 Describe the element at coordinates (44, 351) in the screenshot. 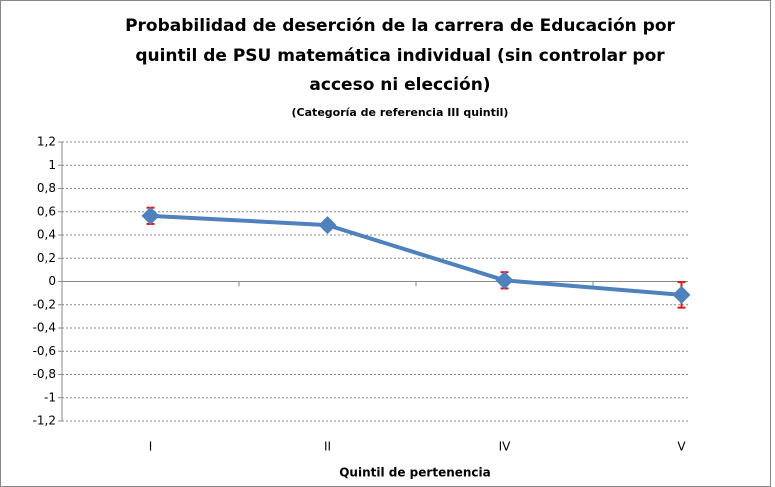

I see `y-tick-label: -0,6` at that location.